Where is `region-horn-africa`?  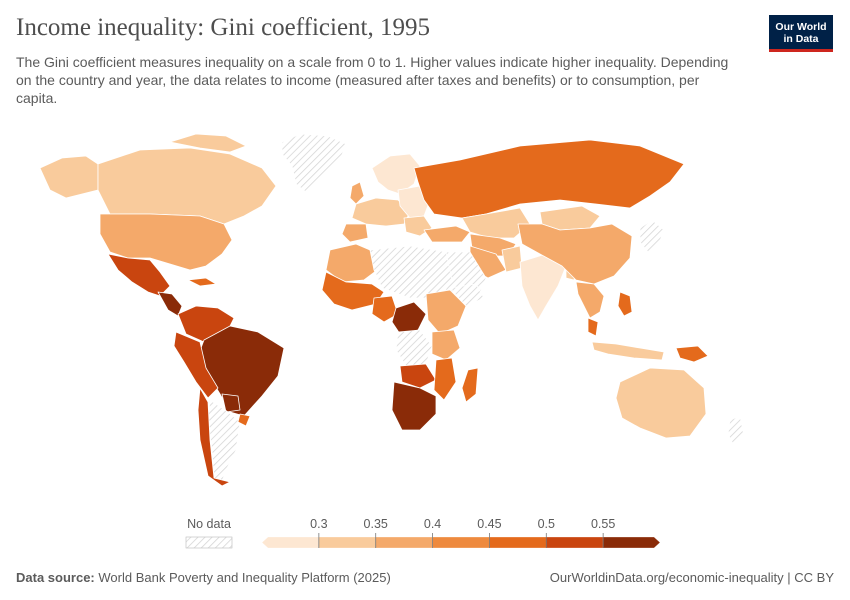
region-horn-africa is located at coordinates (467, 295).